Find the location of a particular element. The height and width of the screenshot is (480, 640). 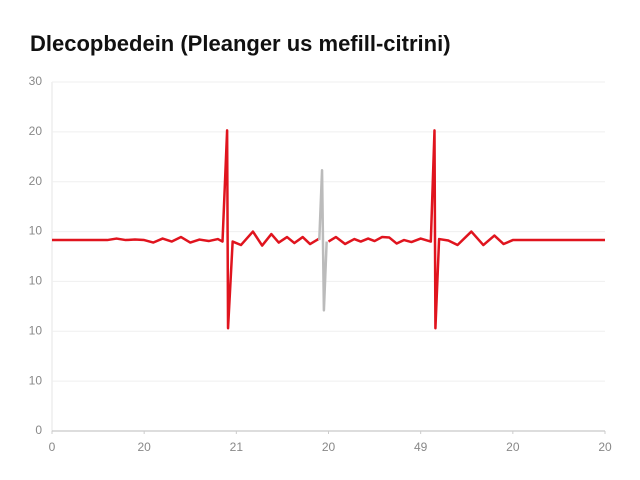

x-tick-label: 21 is located at coordinates (237, 447).